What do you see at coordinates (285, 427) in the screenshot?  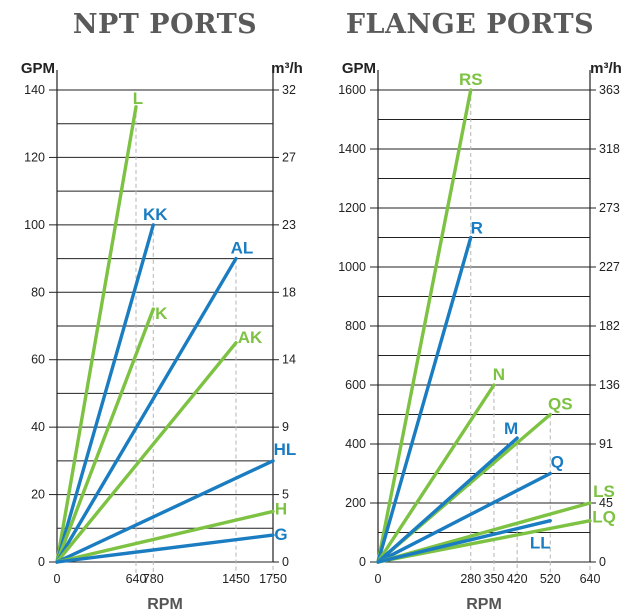 I see `right-tick-label: 9` at bounding box center [285, 427].